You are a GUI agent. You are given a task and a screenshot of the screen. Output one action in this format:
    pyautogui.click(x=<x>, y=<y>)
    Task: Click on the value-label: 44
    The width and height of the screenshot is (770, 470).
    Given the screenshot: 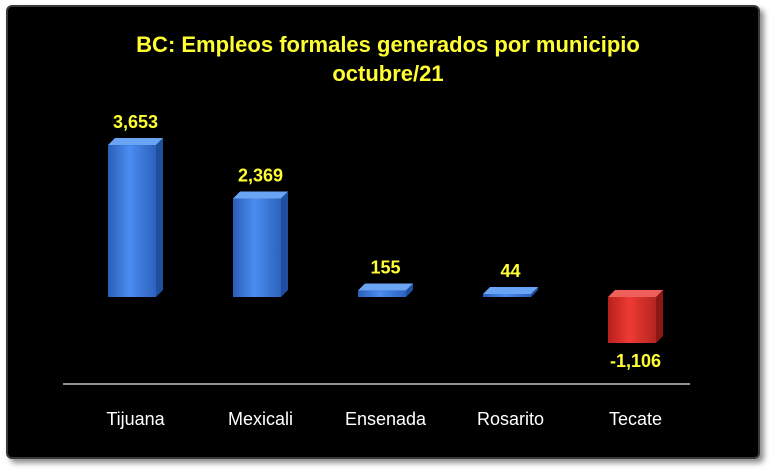 What is the action you would take?
    pyautogui.click(x=510, y=271)
    